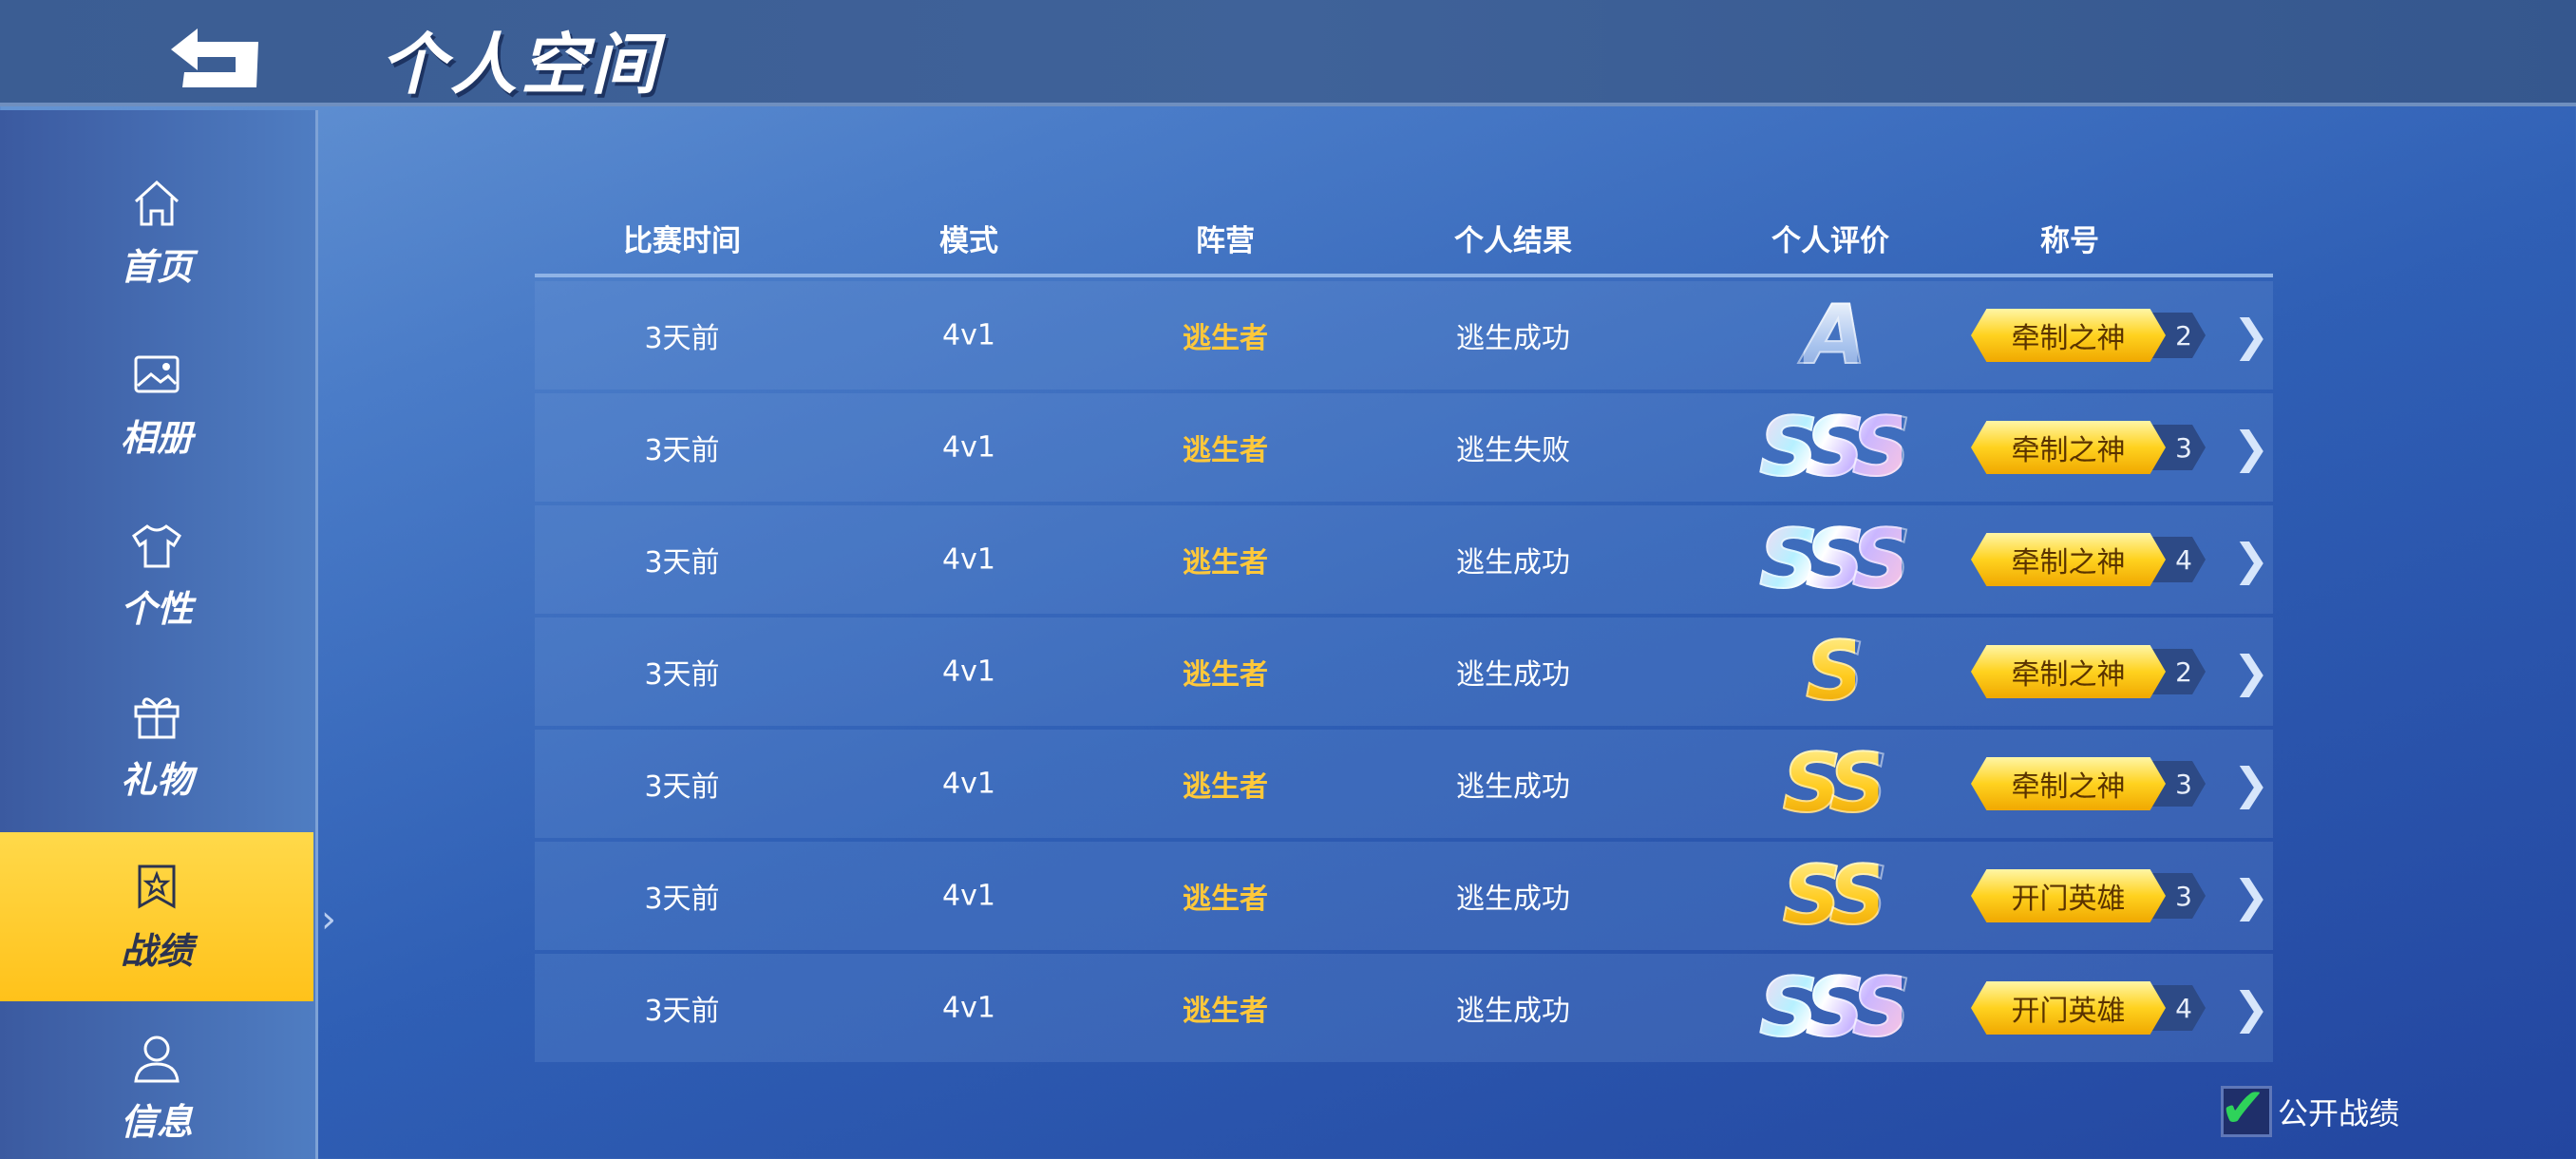  Describe the element at coordinates (520, 65) in the screenshot. I see `page-title: 个人空间` at that location.